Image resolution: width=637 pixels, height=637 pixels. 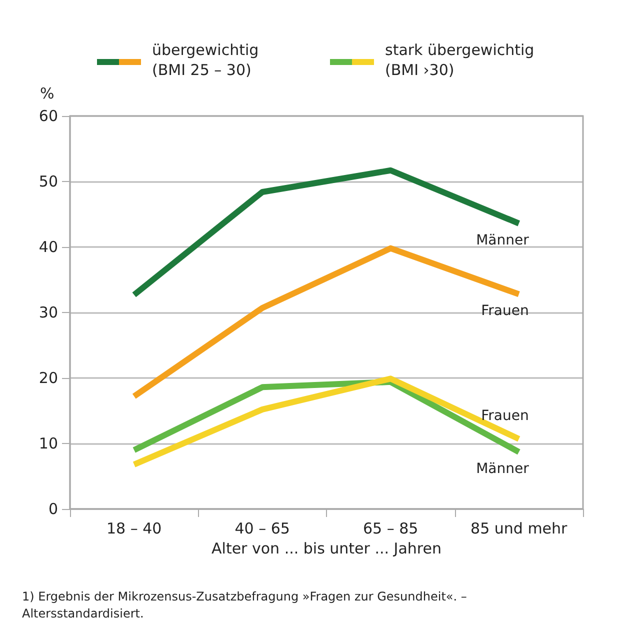 What do you see at coordinates (262, 529) in the screenshot?
I see `x-tick-label: 40 – 65` at bounding box center [262, 529].